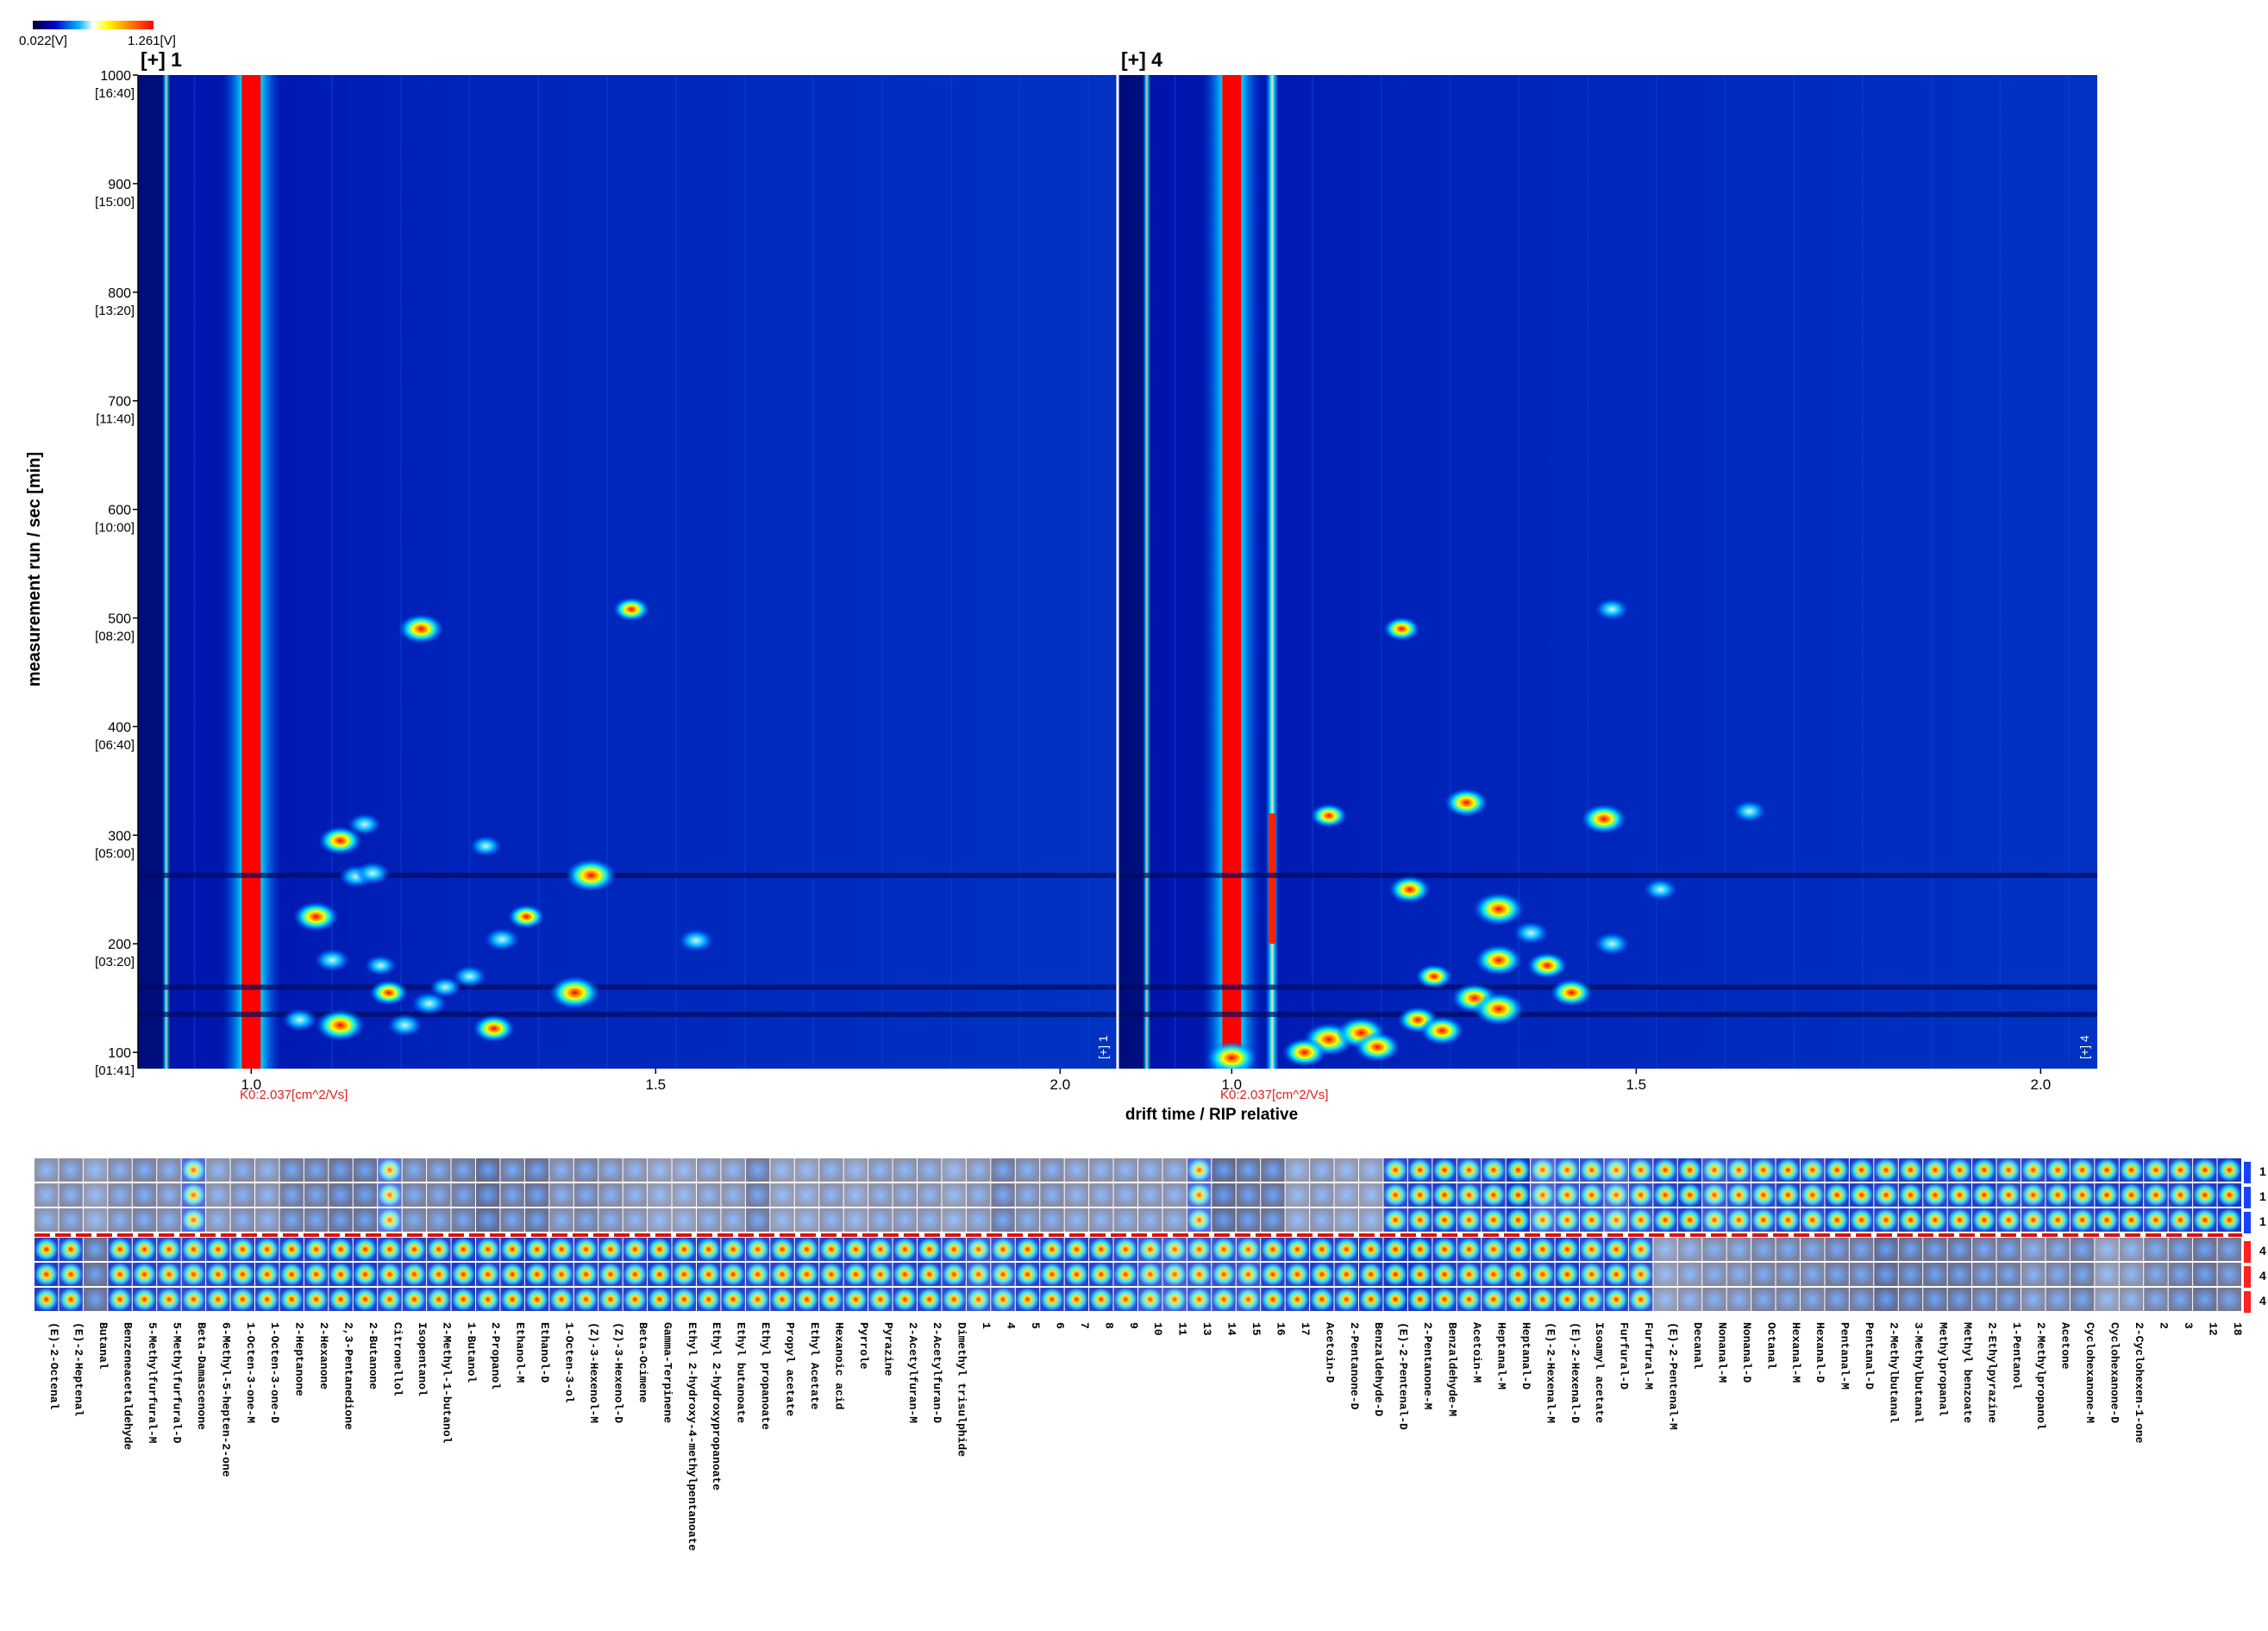 This screenshot has height=1631, width=2268. Describe the element at coordinates (166, 572) in the screenshot. I see `pre-rip-line` at that location.